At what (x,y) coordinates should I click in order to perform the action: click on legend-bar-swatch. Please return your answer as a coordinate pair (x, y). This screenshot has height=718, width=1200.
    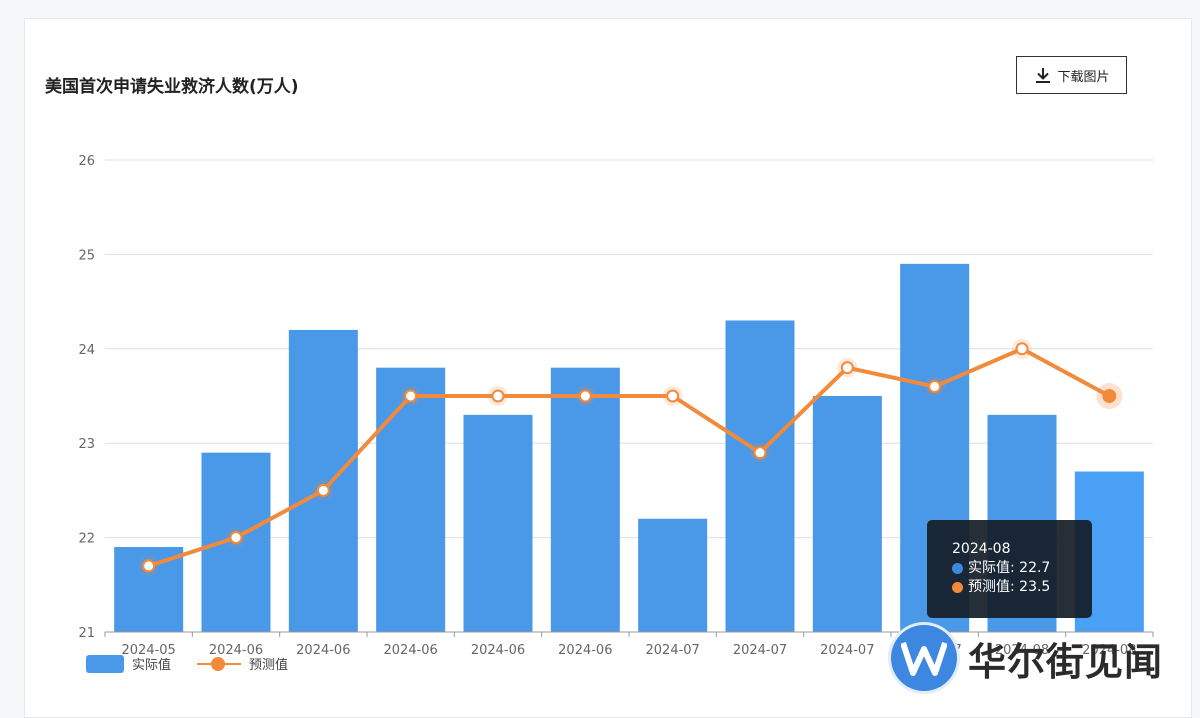
    Looking at the image, I should click on (105, 663).